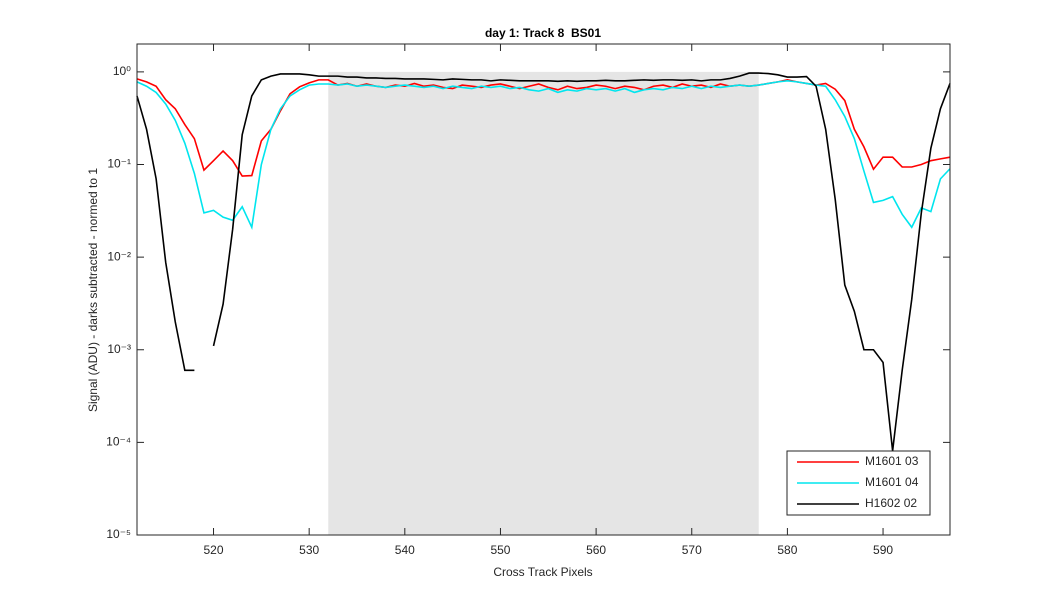 The width and height of the screenshot is (1050, 600). What do you see at coordinates (883, 550) in the screenshot?
I see `x-tick-label: 590` at bounding box center [883, 550].